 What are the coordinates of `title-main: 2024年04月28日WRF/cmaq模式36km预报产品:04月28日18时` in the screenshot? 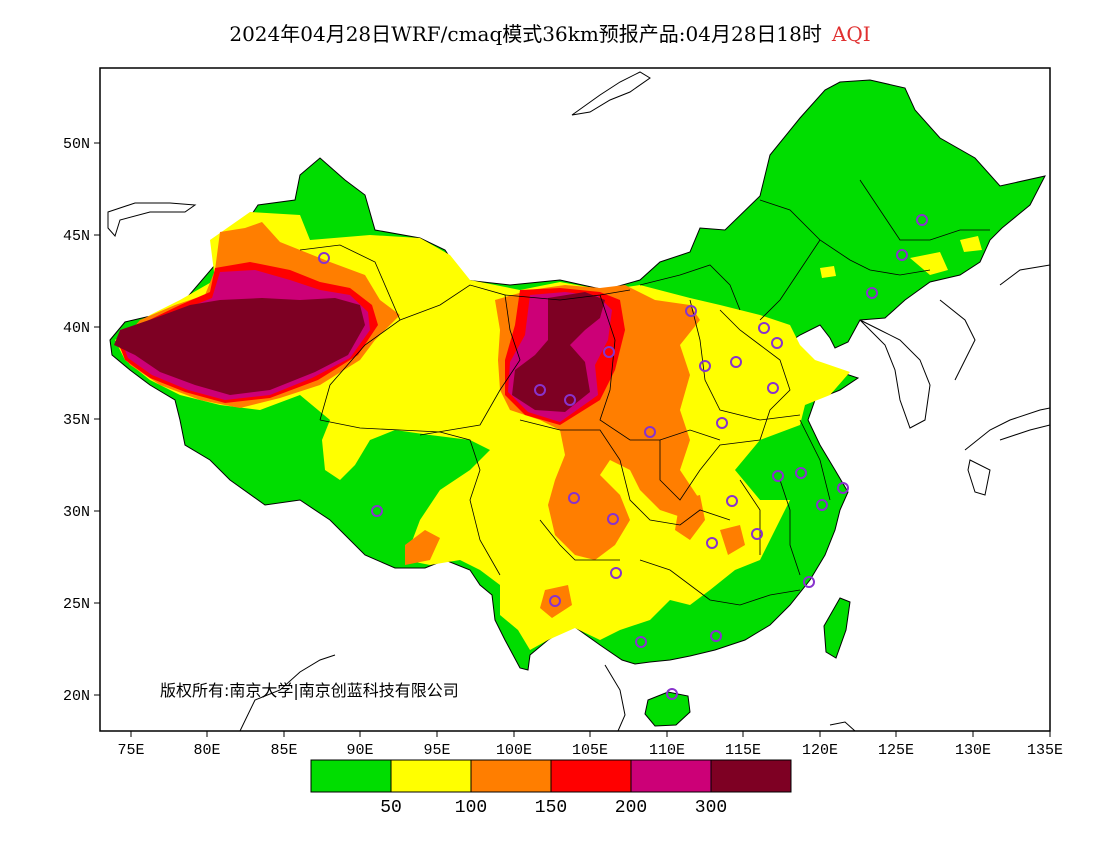 It's located at (525, 34).